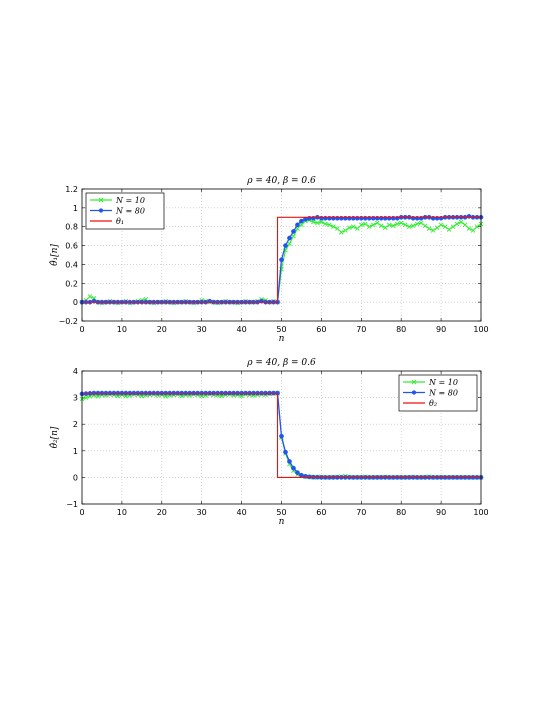  Describe the element at coordinates (281, 363) in the screenshot. I see `chart-title: ρ = 40, β = 0.6` at that location.